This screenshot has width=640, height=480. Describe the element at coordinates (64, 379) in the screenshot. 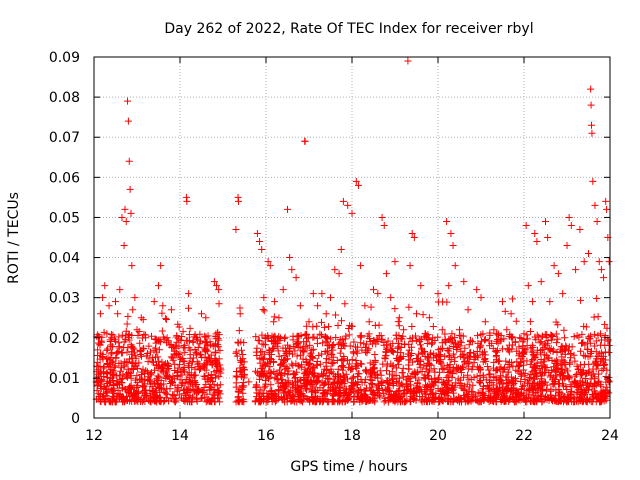

I see `y-tick-label: 0.01` at that location.